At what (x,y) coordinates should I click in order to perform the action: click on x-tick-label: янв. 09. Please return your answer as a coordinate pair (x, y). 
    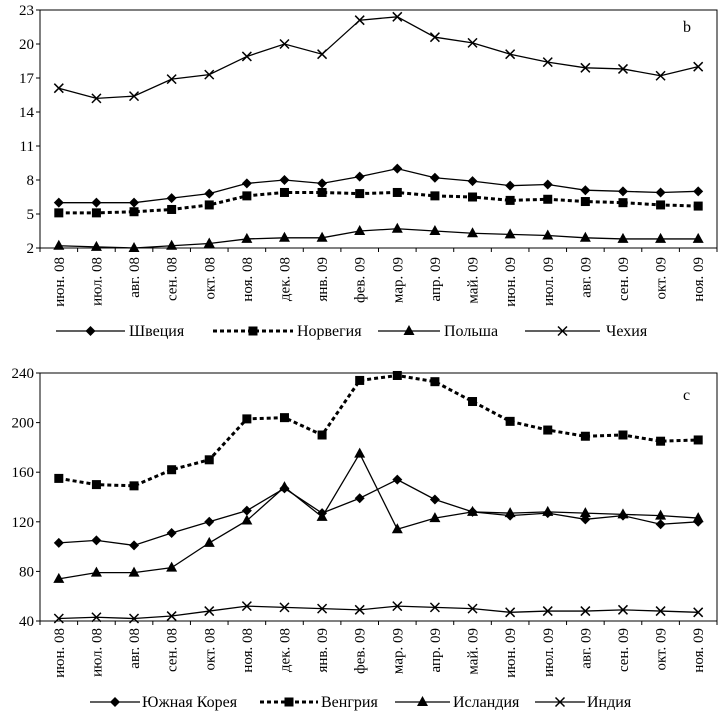
    Looking at the image, I should click on (323, 650).